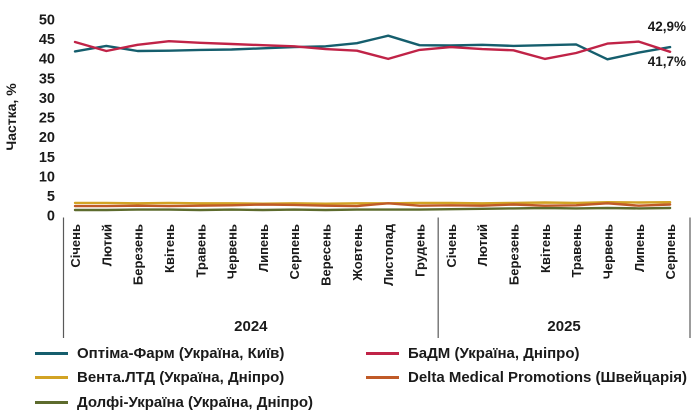  What do you see at coordinates (47, 158) in the screenshot?
I see `y-tick-label: 15` at bounding box center [47, 158].